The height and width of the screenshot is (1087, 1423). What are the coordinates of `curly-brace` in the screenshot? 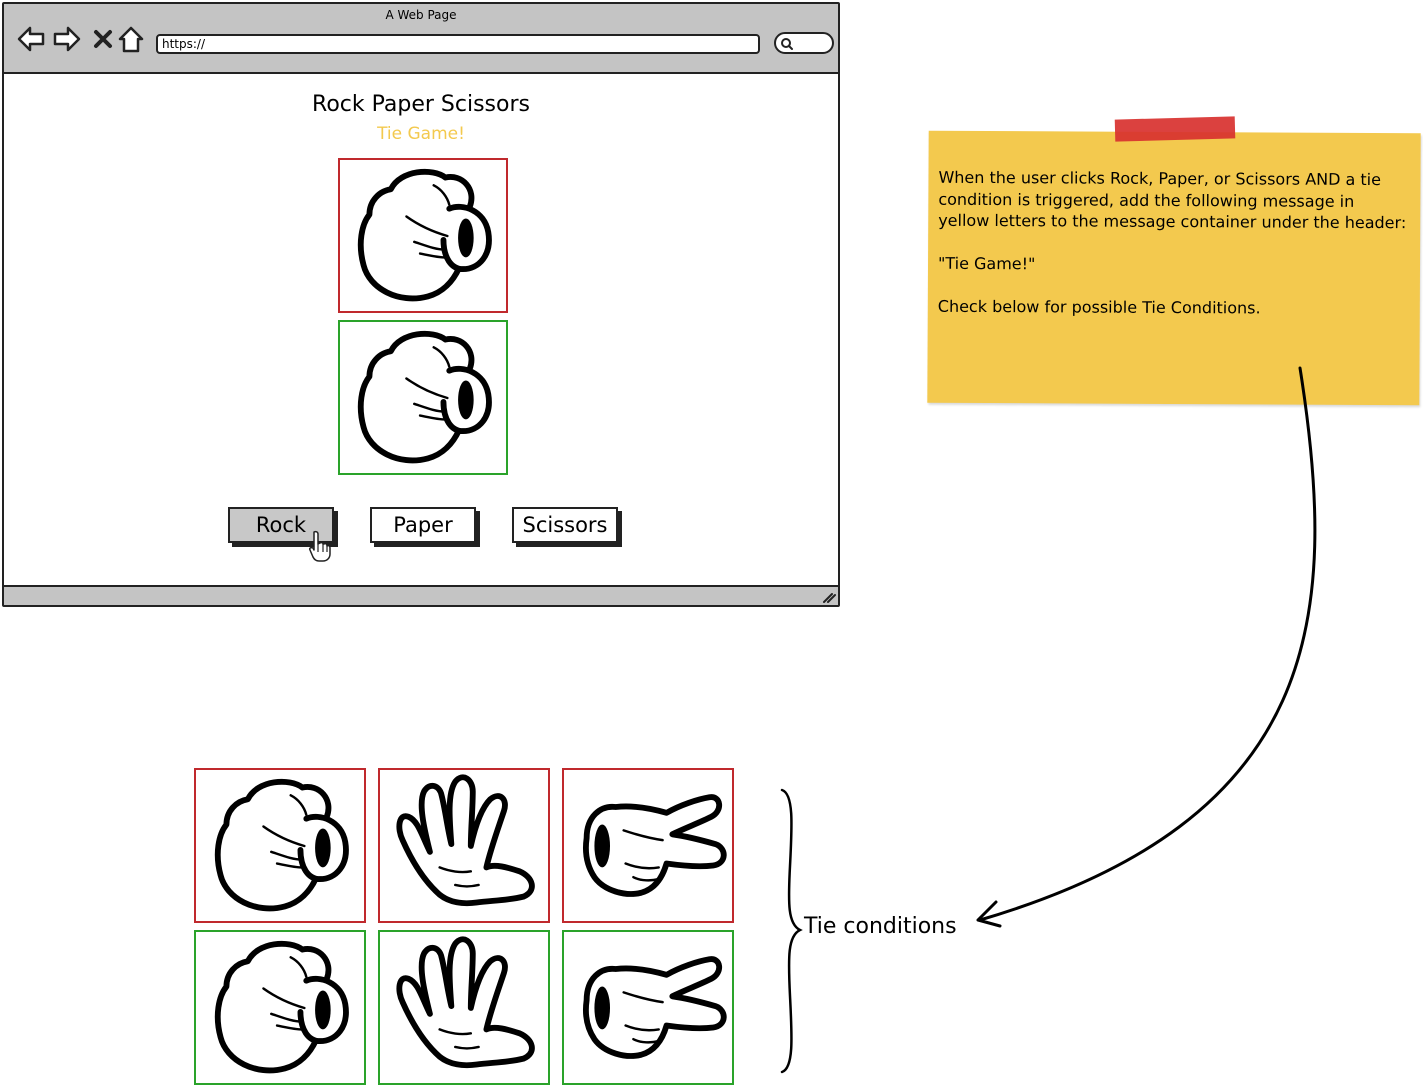 It's located at (791, 931).